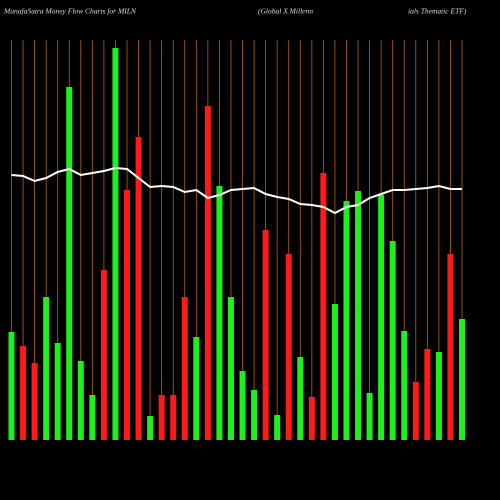 This screenshot has height=500, width=500. What do you see at coordinates (285, 11) in the screenshot?
I see `chart-subtitle: (Global X Millenn` at bounding box center [285, 11].